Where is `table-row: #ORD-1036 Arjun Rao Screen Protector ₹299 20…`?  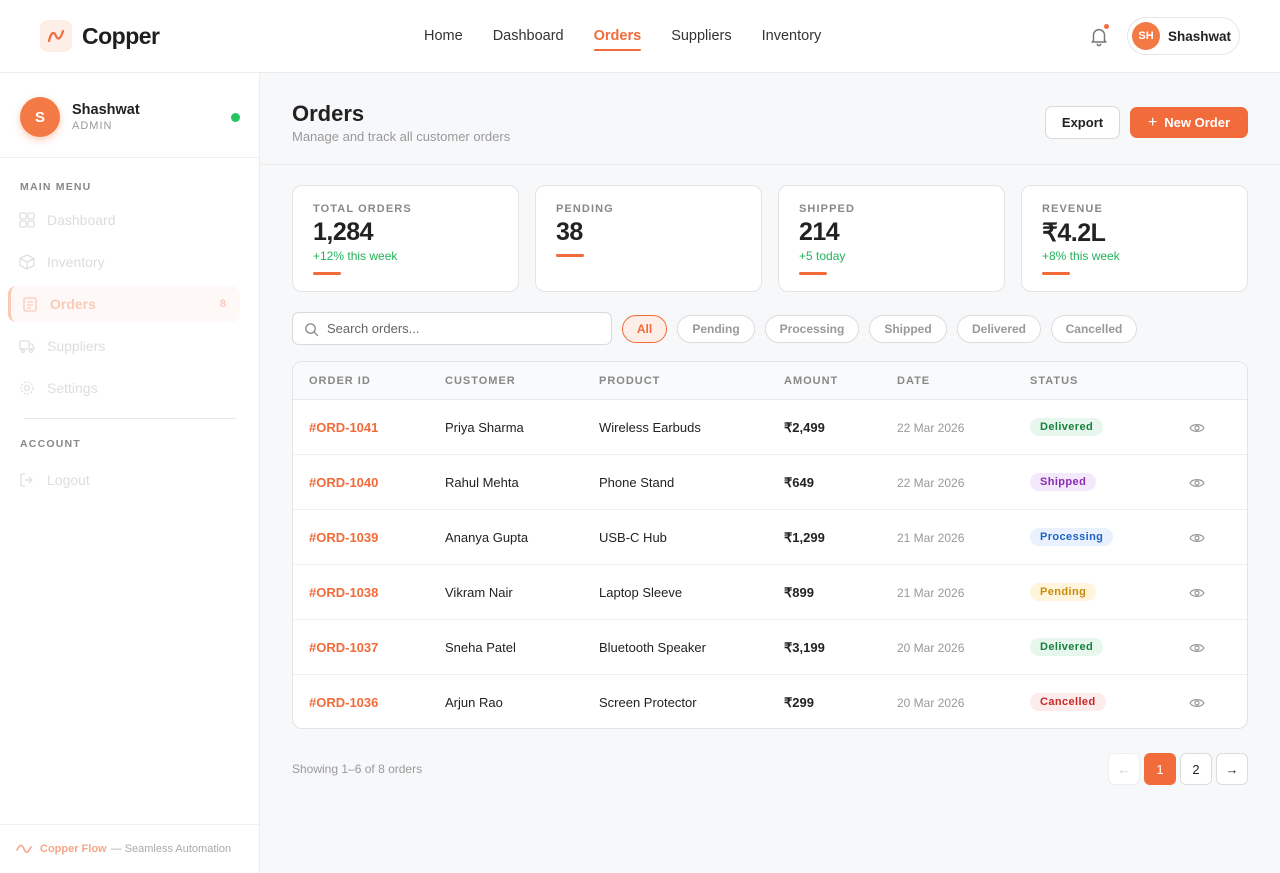 table-row: #ORD-1036 Arjun Rao Screen Protector ₹299 20… is located at coordinates (770, 701).